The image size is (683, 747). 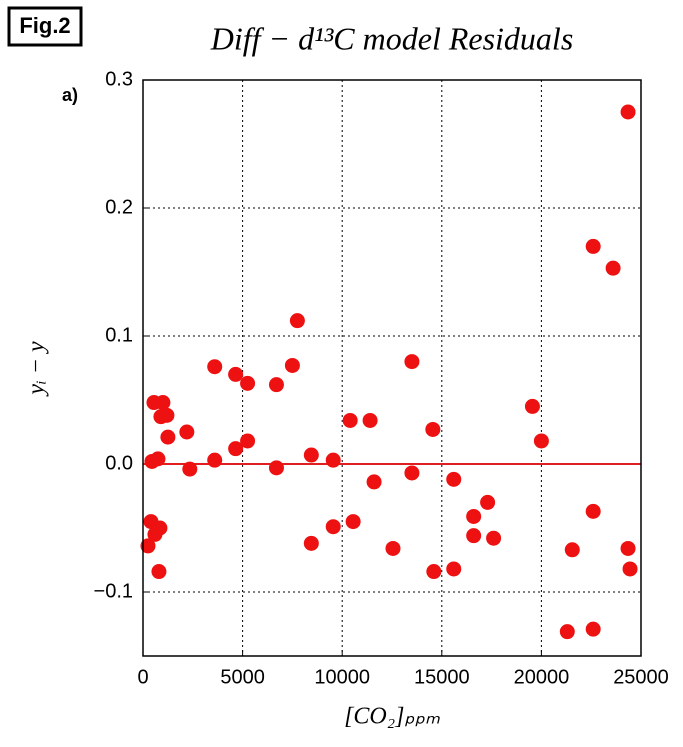 What do you see at coordinates (119, 207) in the screenshot?
I see `y-tick-label: 0.2` at bounding box center [119, 207].